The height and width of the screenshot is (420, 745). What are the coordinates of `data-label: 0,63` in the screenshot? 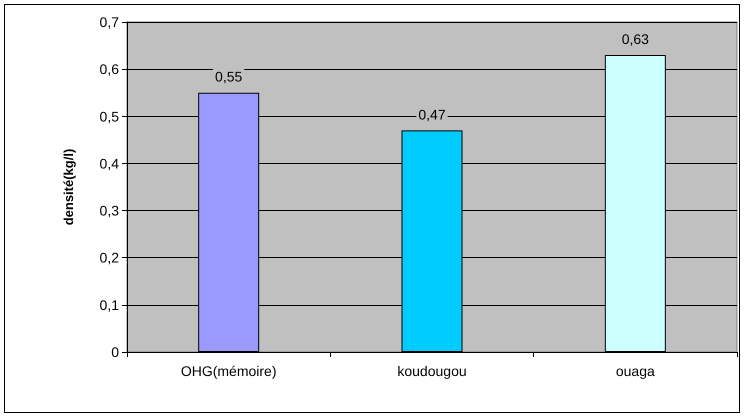 It's located at (636, 39).